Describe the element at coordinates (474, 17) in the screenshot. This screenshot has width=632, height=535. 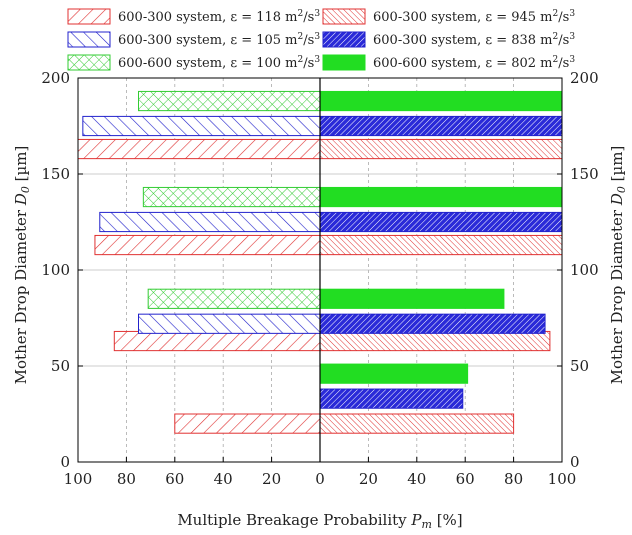
I see `legend-label: 600-300 system, ε = 945 m2/s3` at that location.